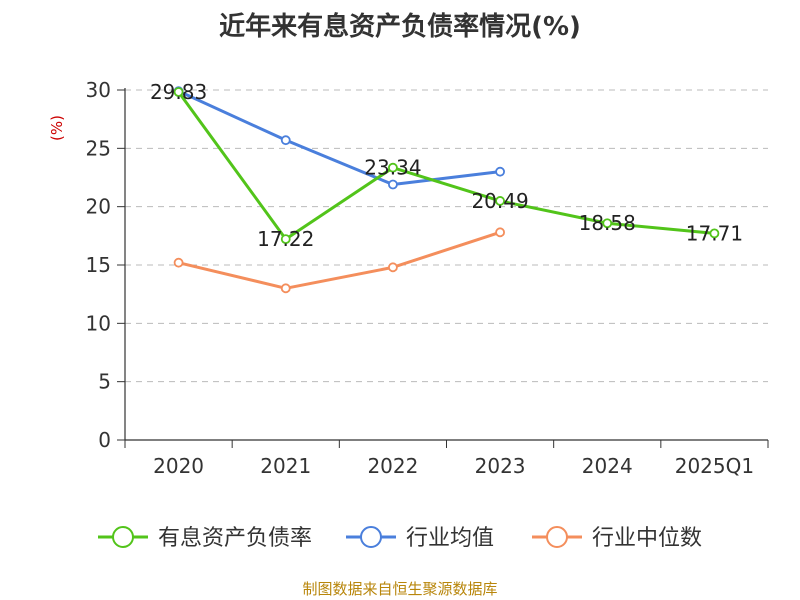  Describe the element at coordinates (607, 466) in the screenshot. I see `x-tick-label: 2024` at that location.